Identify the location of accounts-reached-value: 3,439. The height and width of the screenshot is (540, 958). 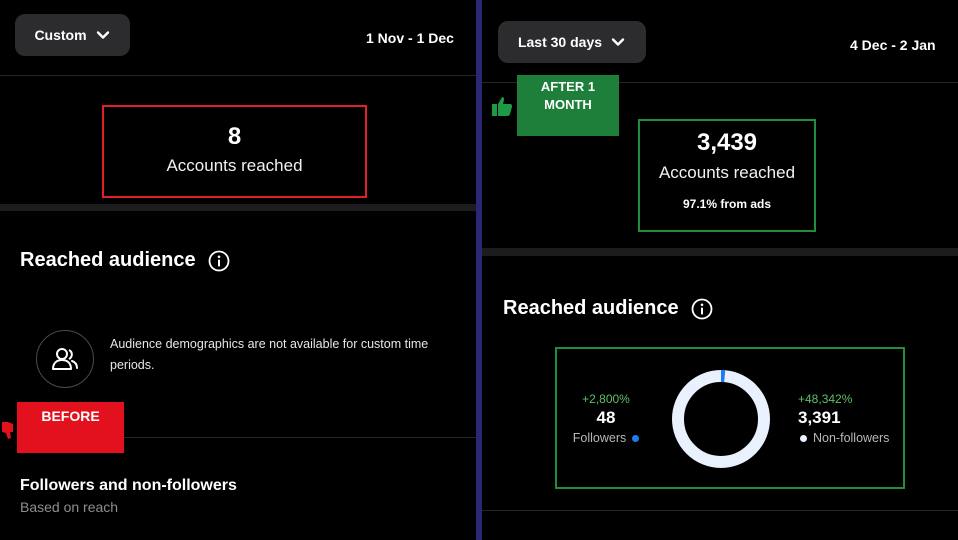
(727, 142).